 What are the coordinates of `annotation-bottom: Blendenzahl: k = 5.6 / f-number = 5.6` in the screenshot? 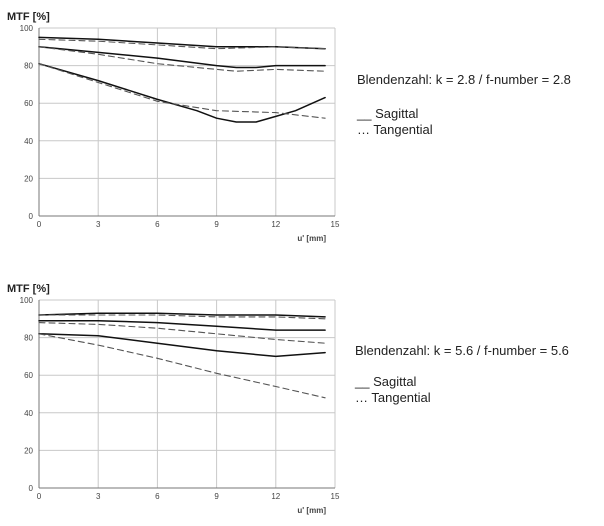 It's located at (462, 350).